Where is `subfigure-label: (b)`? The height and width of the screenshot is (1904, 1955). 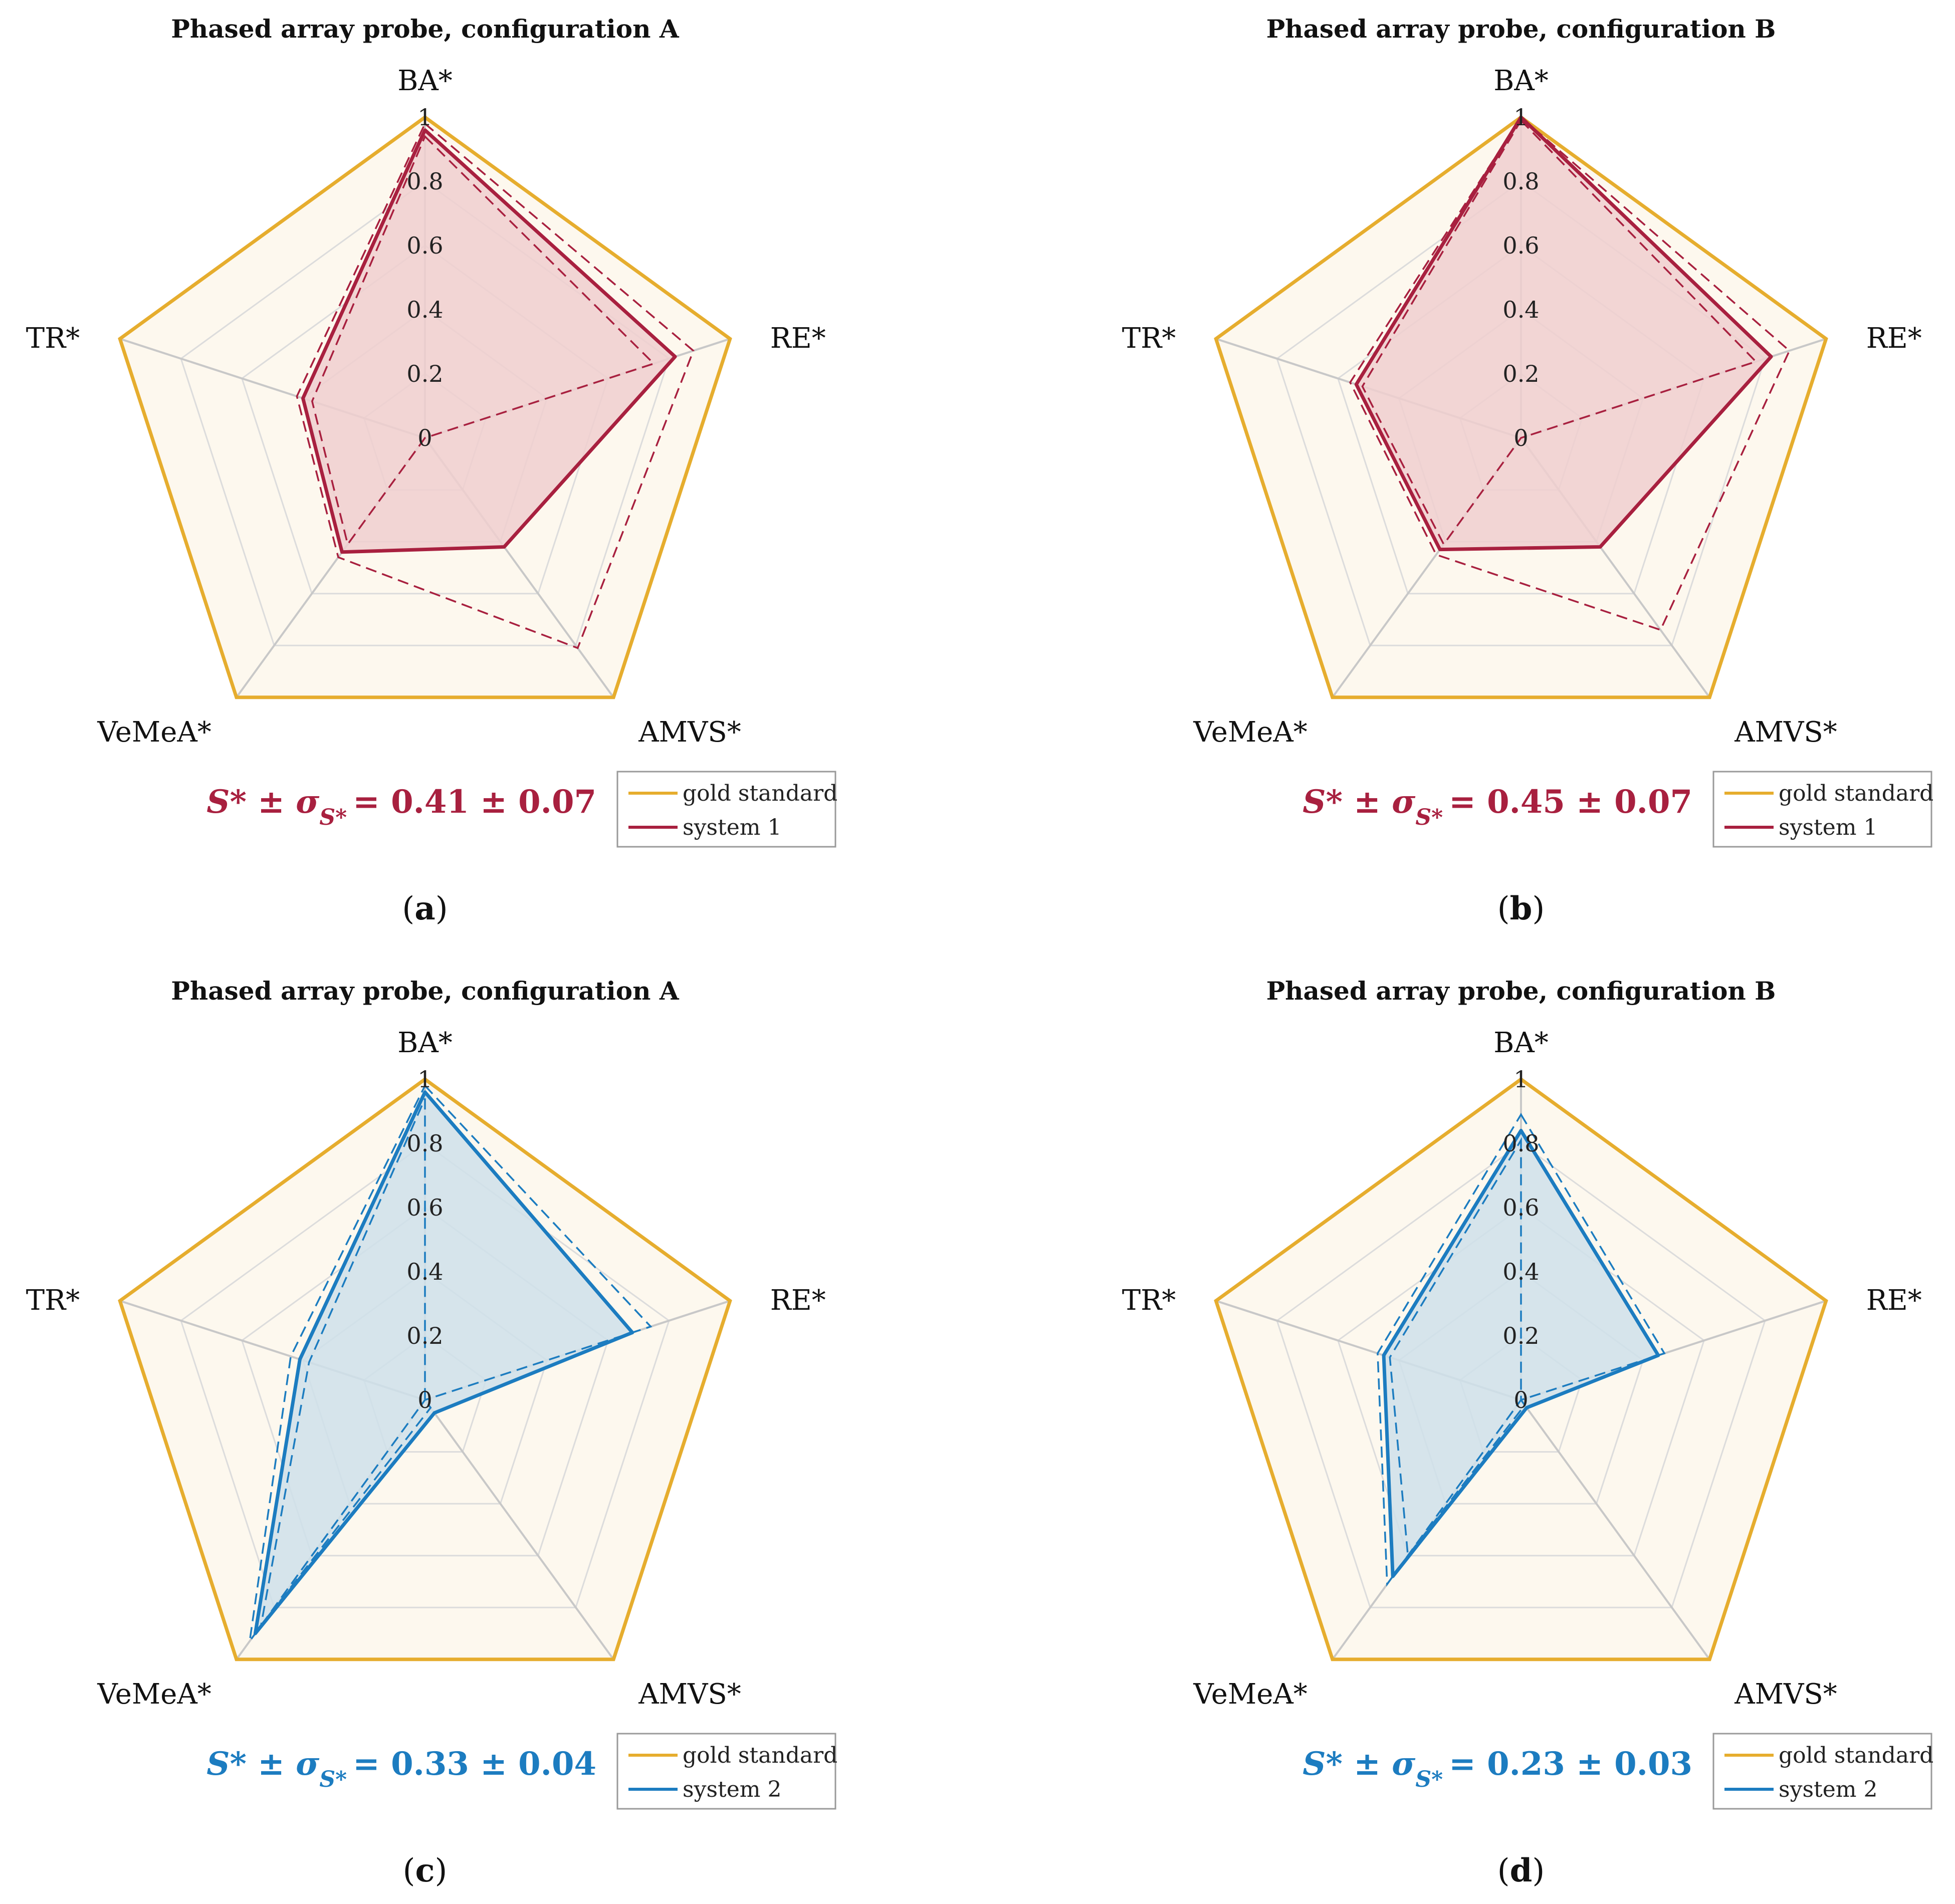 subfigure-label: (b) is located at coordinates (1521, 909).